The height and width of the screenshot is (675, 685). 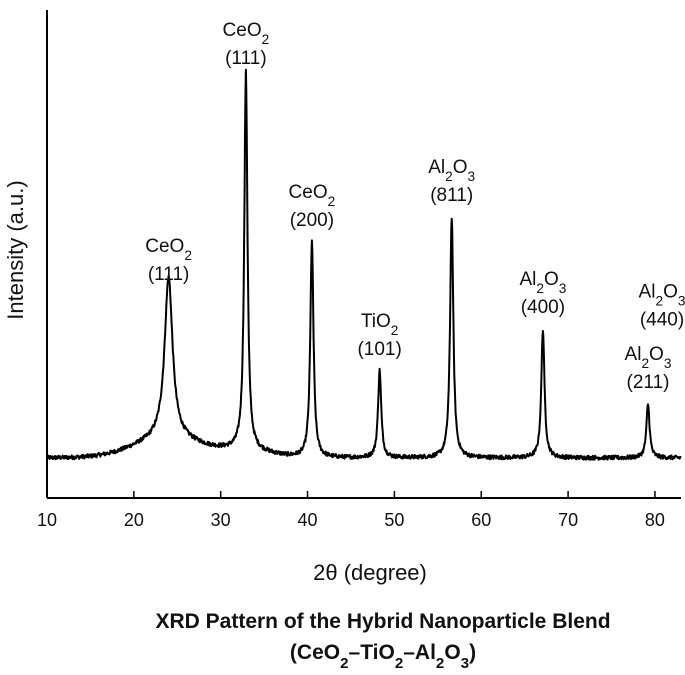 I want to click on x-tick-label: 50, so click(x=394, y=520).